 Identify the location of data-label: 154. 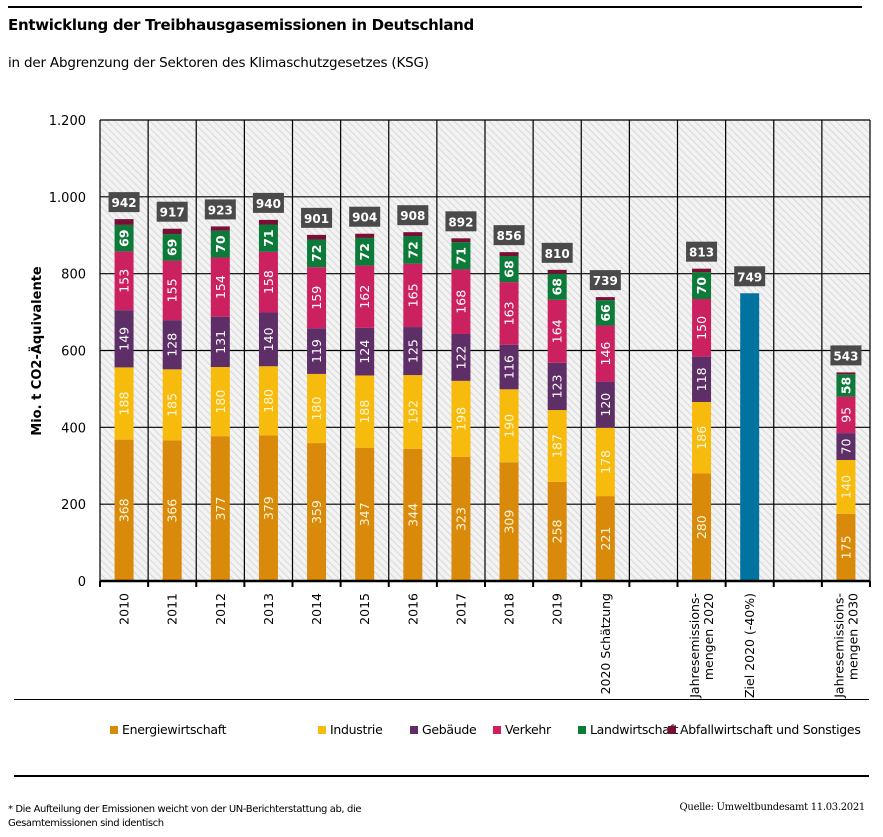
(220, 287).